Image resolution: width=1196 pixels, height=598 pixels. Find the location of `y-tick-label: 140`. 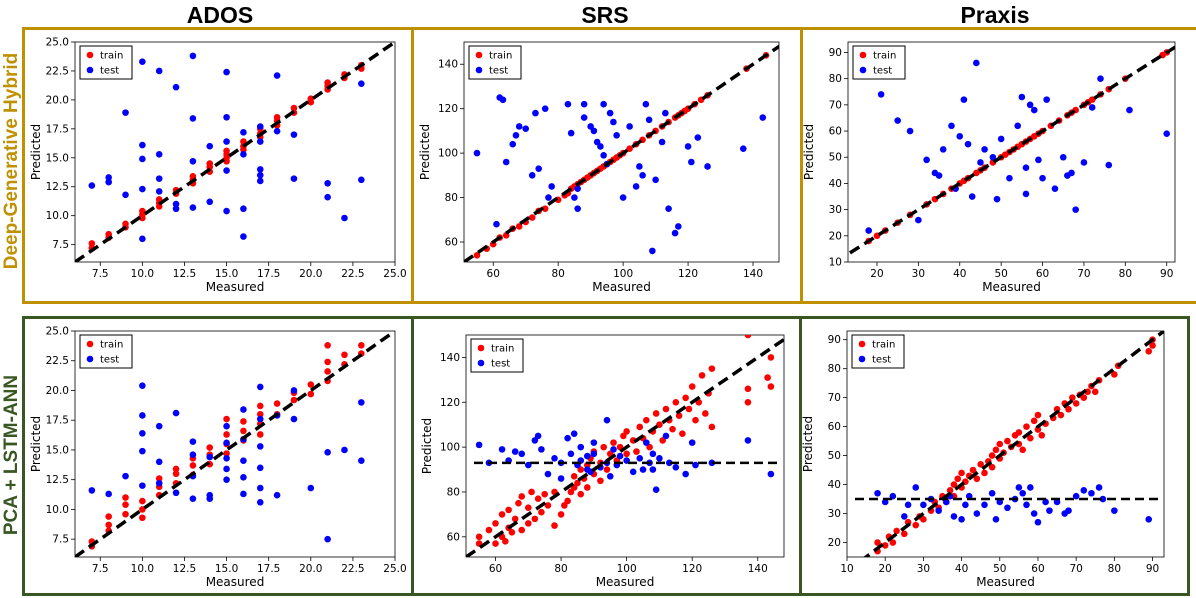

y-tick-label: 140 is located at coordinates (450, 358).